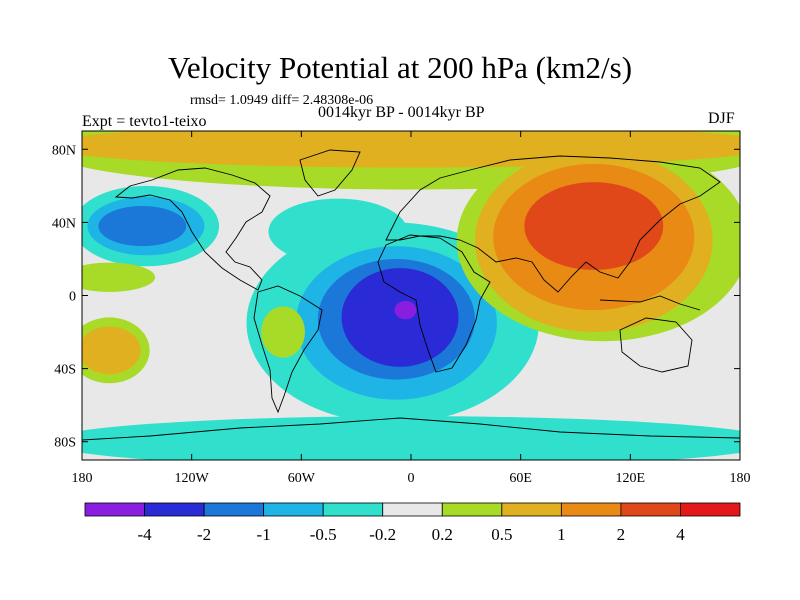 The height and width of the screenshot is (600, 800). What do you see at coordinates (721, 118) in the screenshot?
I see `season-label: DJF` at bounding box center [721, 118].